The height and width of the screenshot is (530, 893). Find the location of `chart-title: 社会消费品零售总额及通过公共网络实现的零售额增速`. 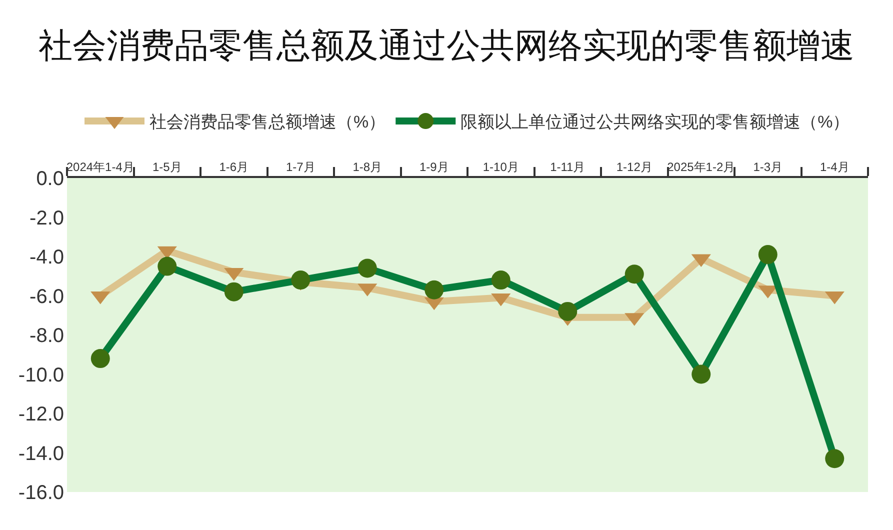

chart-title: 社会消费品零售总额及通过公共网络实现的零售额增速 is located at coordinates (446, 45).